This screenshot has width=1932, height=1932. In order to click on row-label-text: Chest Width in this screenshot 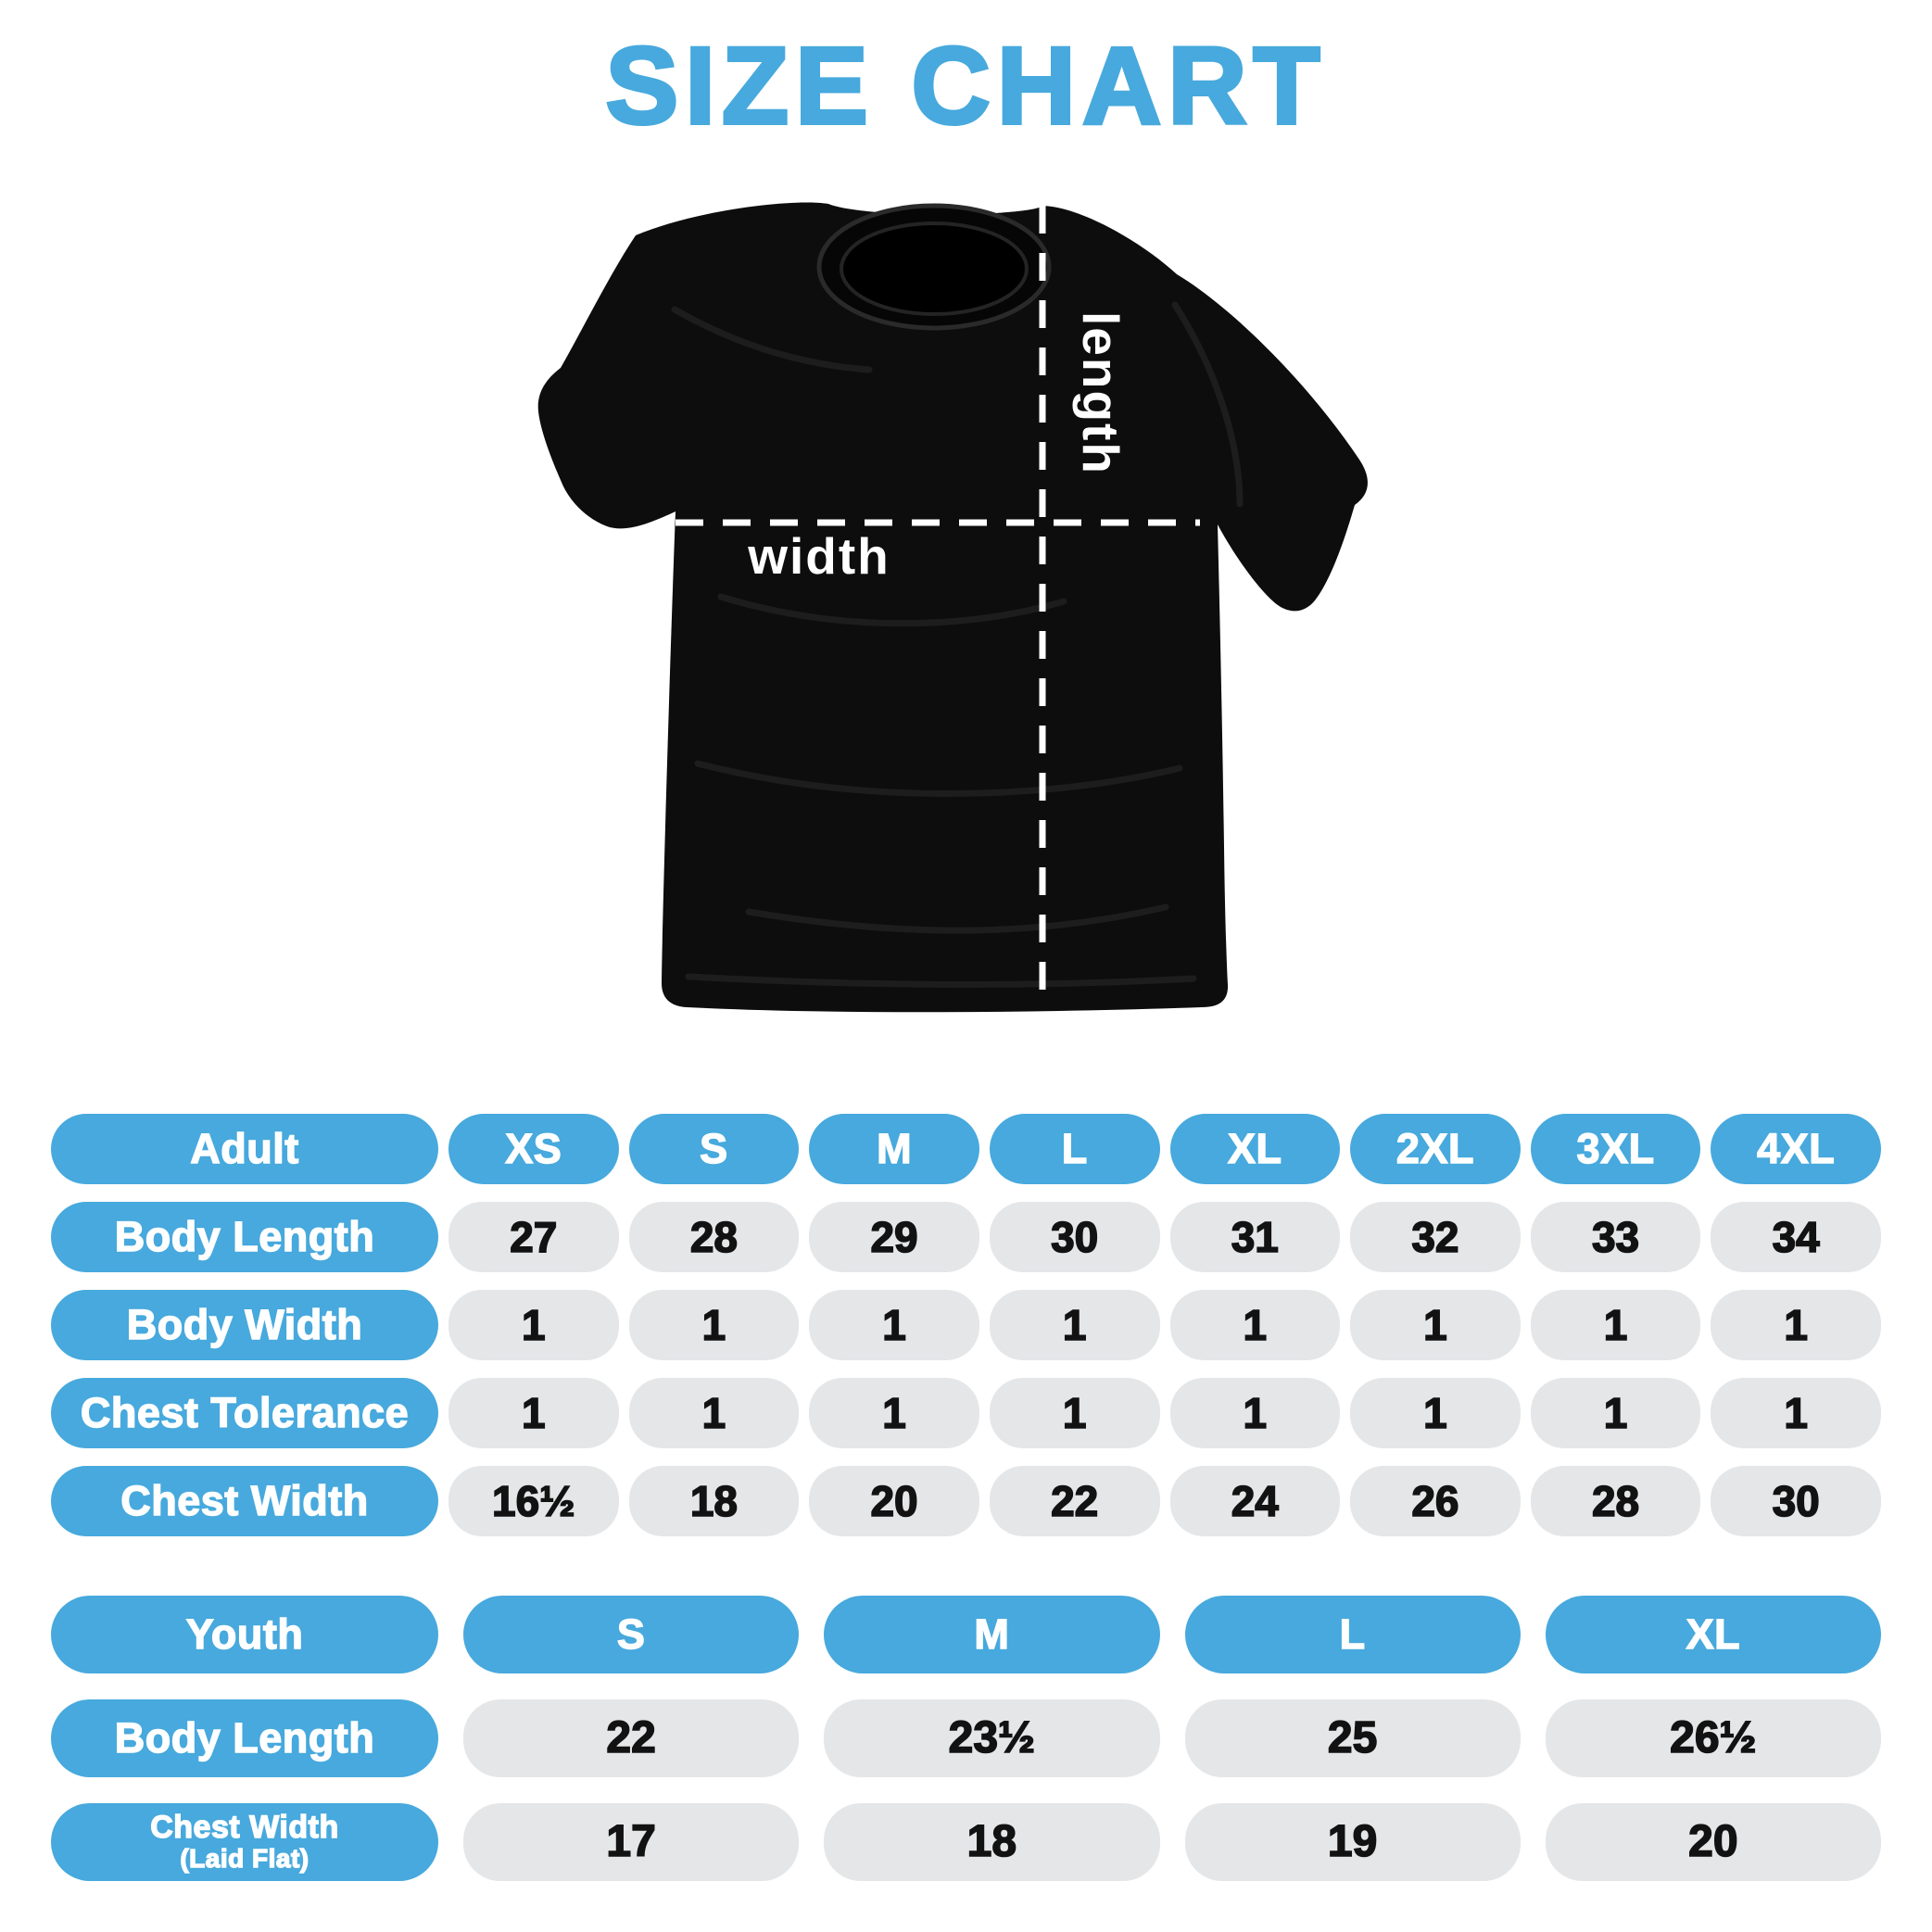, I will do `click(245, 1828)`.